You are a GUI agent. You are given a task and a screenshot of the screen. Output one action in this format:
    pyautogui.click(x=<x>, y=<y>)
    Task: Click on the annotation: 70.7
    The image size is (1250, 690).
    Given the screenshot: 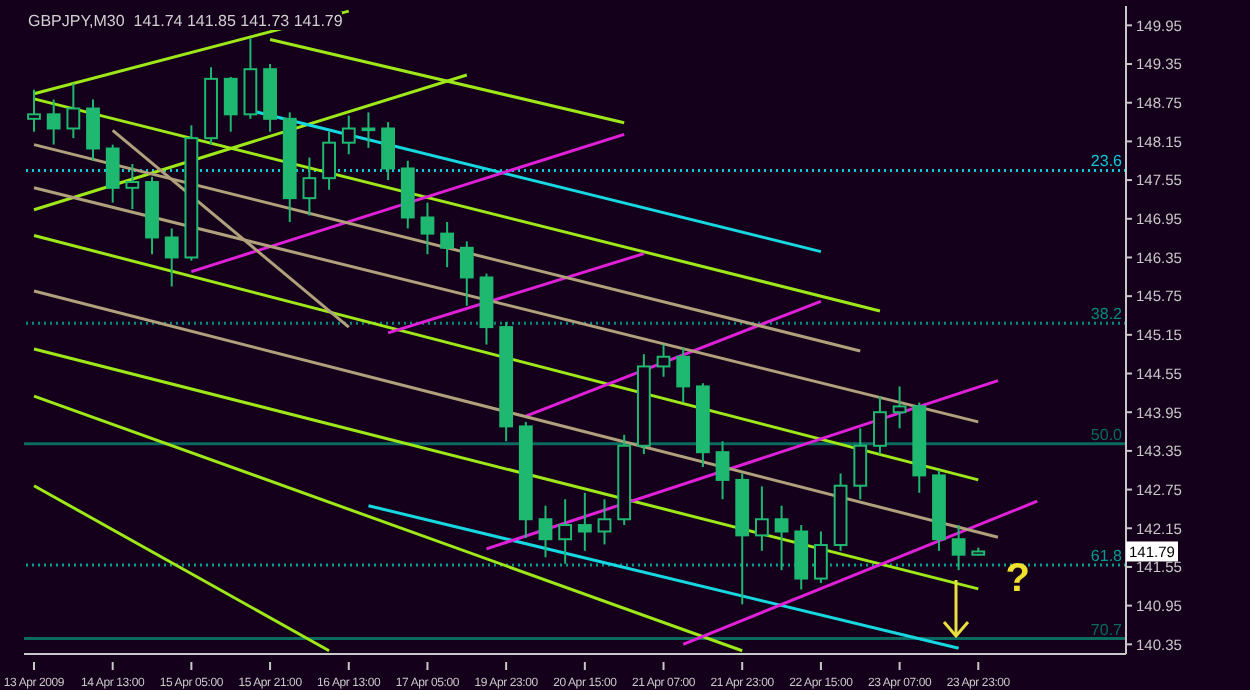 What is the action you would take?
    pyautogui.click(x=1107, y=629)
    